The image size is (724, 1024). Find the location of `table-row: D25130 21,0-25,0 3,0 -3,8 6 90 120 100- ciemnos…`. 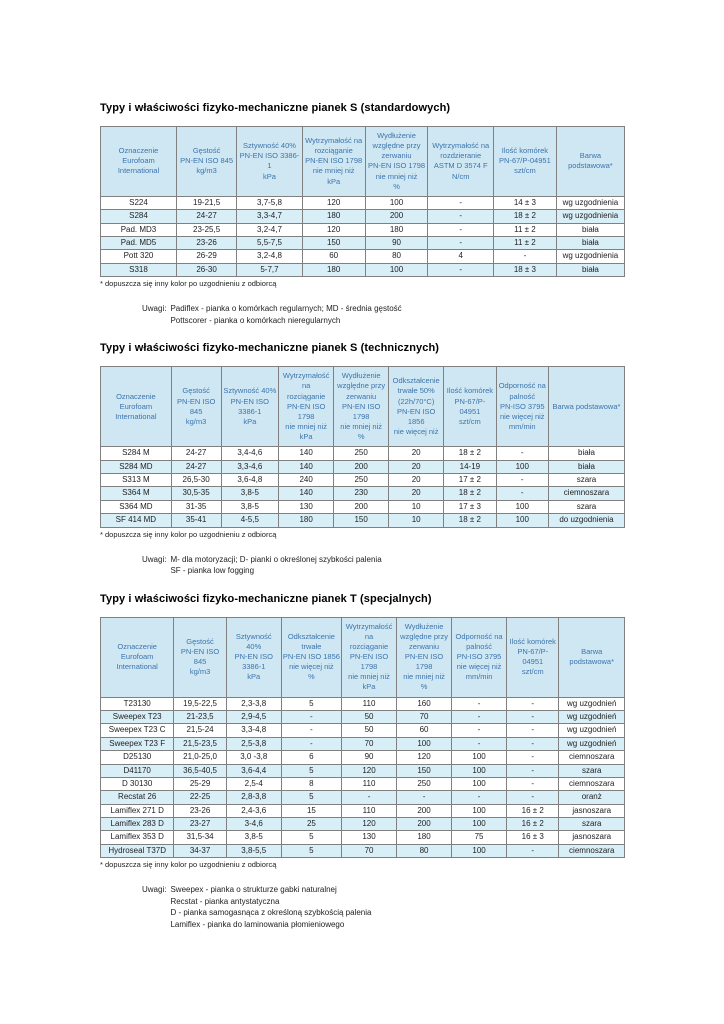

table-row: D25130 21,0-25,0 3,0 -3,8 6 90 120 100- ciemnos… is located at coordinates (362, 757).